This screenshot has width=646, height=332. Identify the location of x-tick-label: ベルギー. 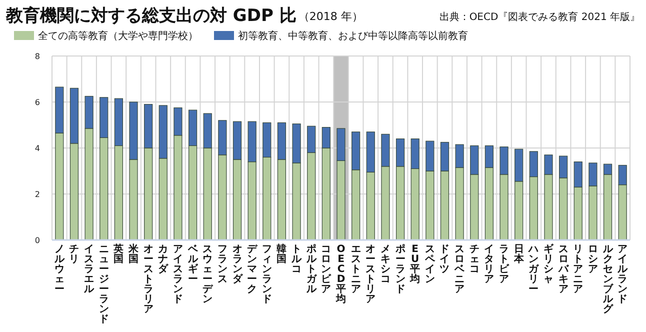
(192, 264).